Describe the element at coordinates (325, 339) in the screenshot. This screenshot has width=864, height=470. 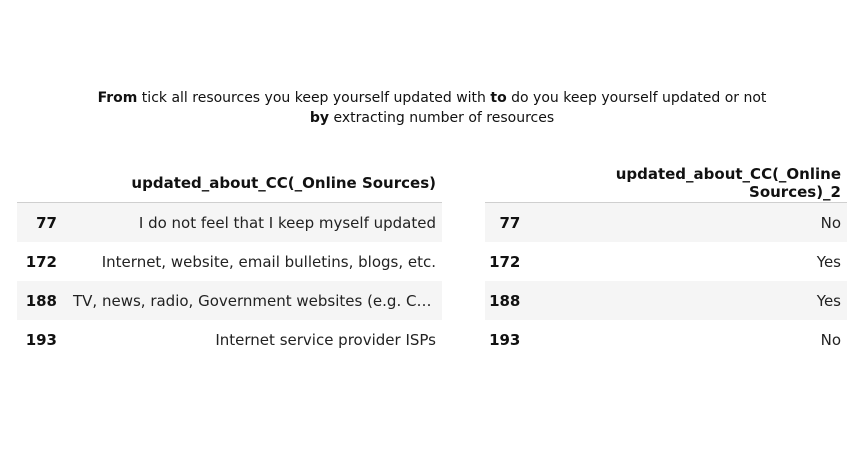
I see `table-cell: Internet service provider ISPs` at that location.